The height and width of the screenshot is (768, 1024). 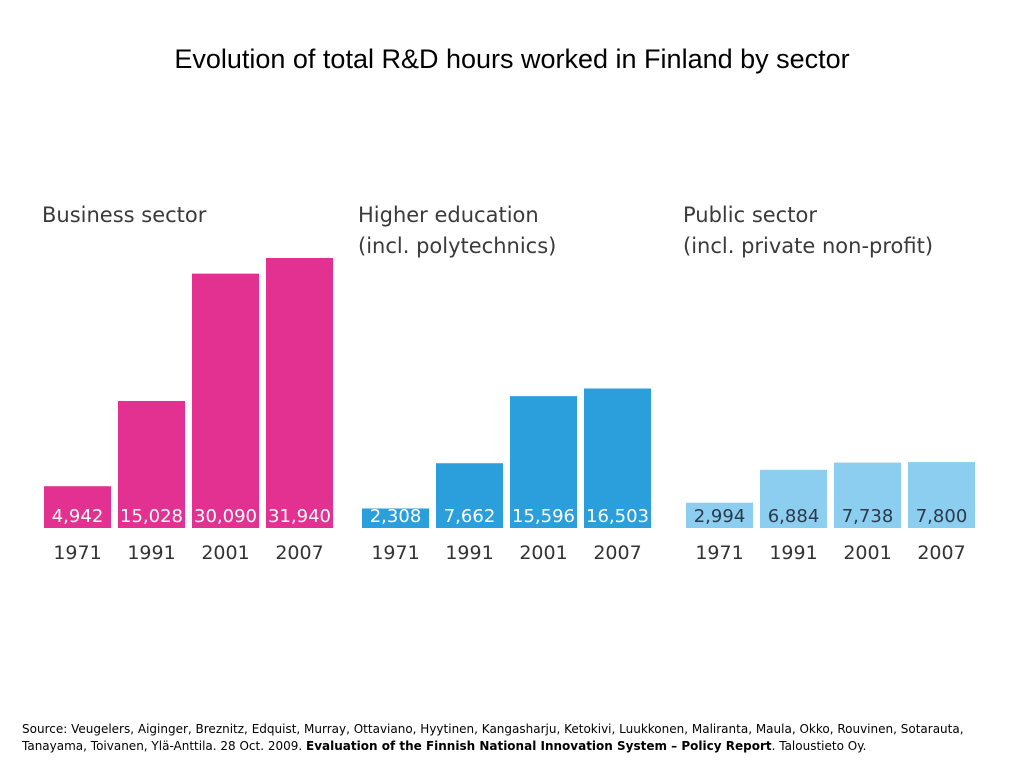 I want to click on bar-value-label: 7,800, so click(x=942, y=516).